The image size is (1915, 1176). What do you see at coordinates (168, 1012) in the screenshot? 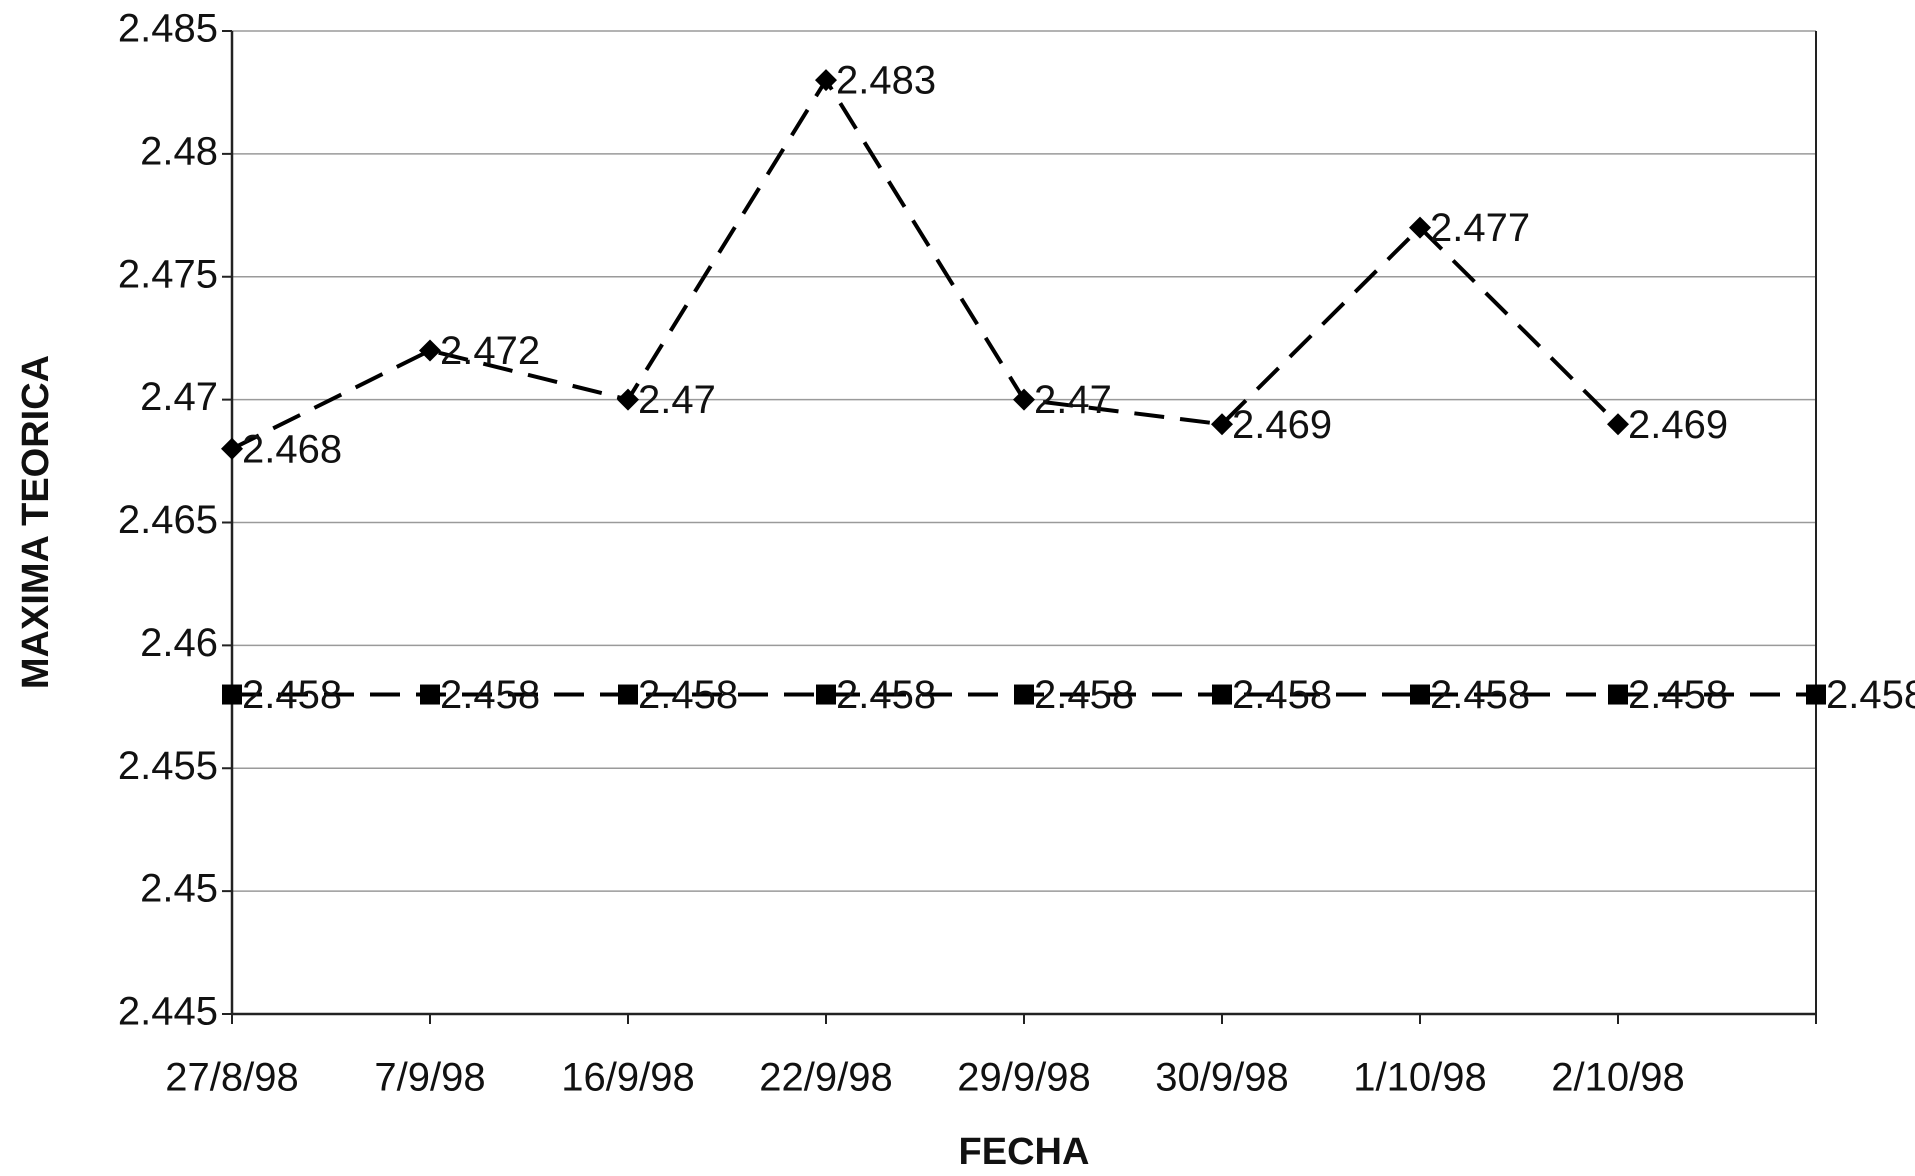
I see `y-tick-label: 2.445` at bounding box center [168, 1012].